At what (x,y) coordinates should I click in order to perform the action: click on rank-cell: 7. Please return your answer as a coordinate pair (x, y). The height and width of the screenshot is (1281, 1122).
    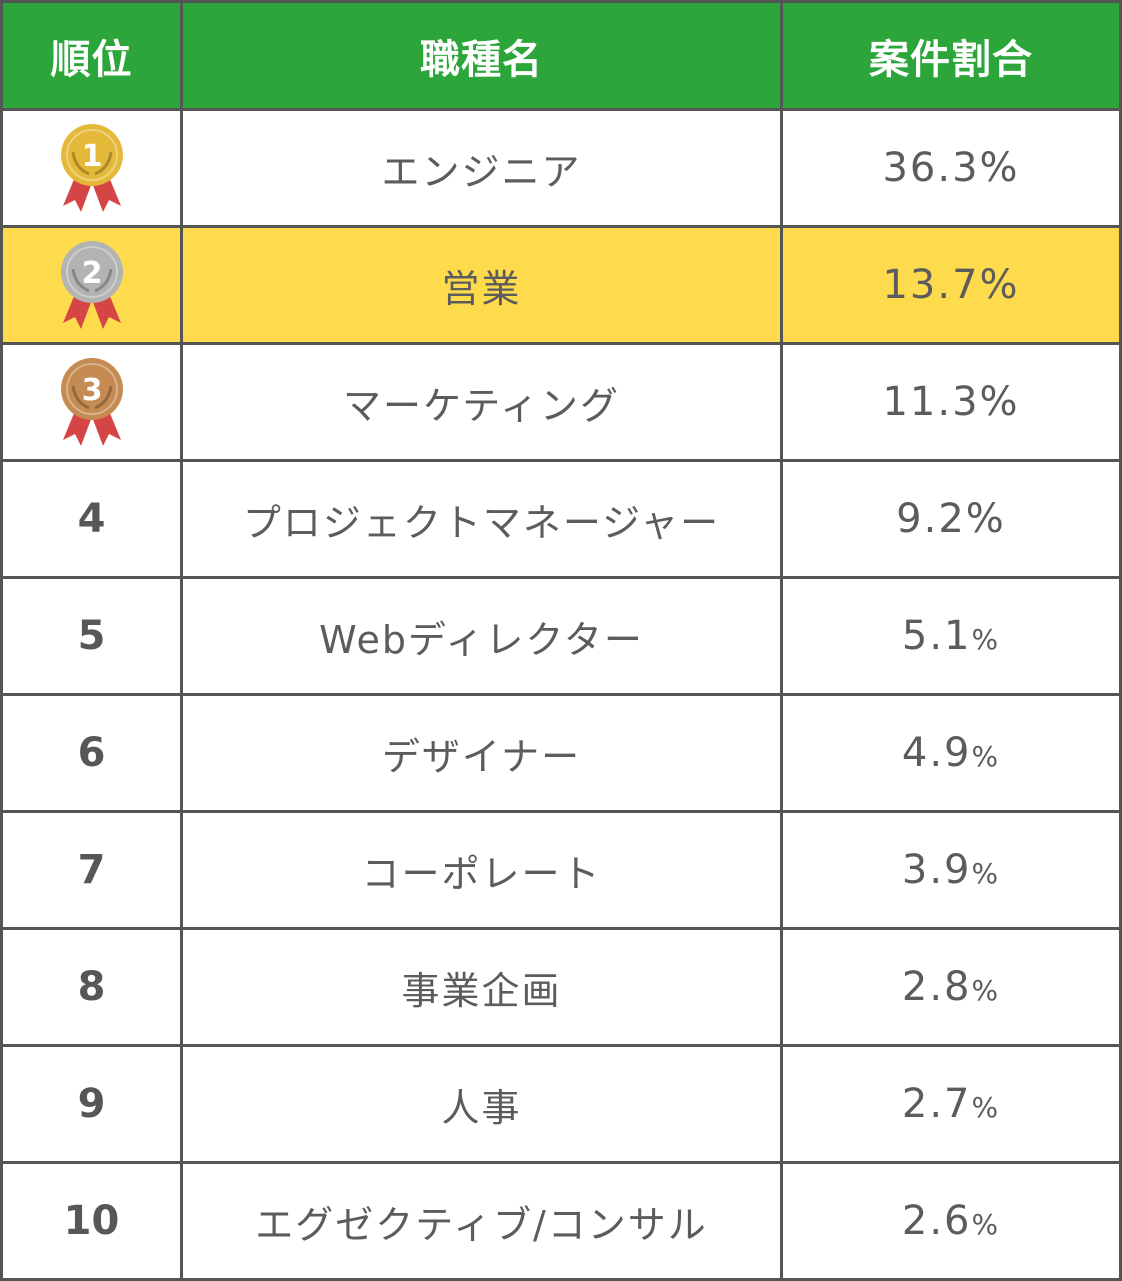
    Looking at the image, I should click on (91, 870).